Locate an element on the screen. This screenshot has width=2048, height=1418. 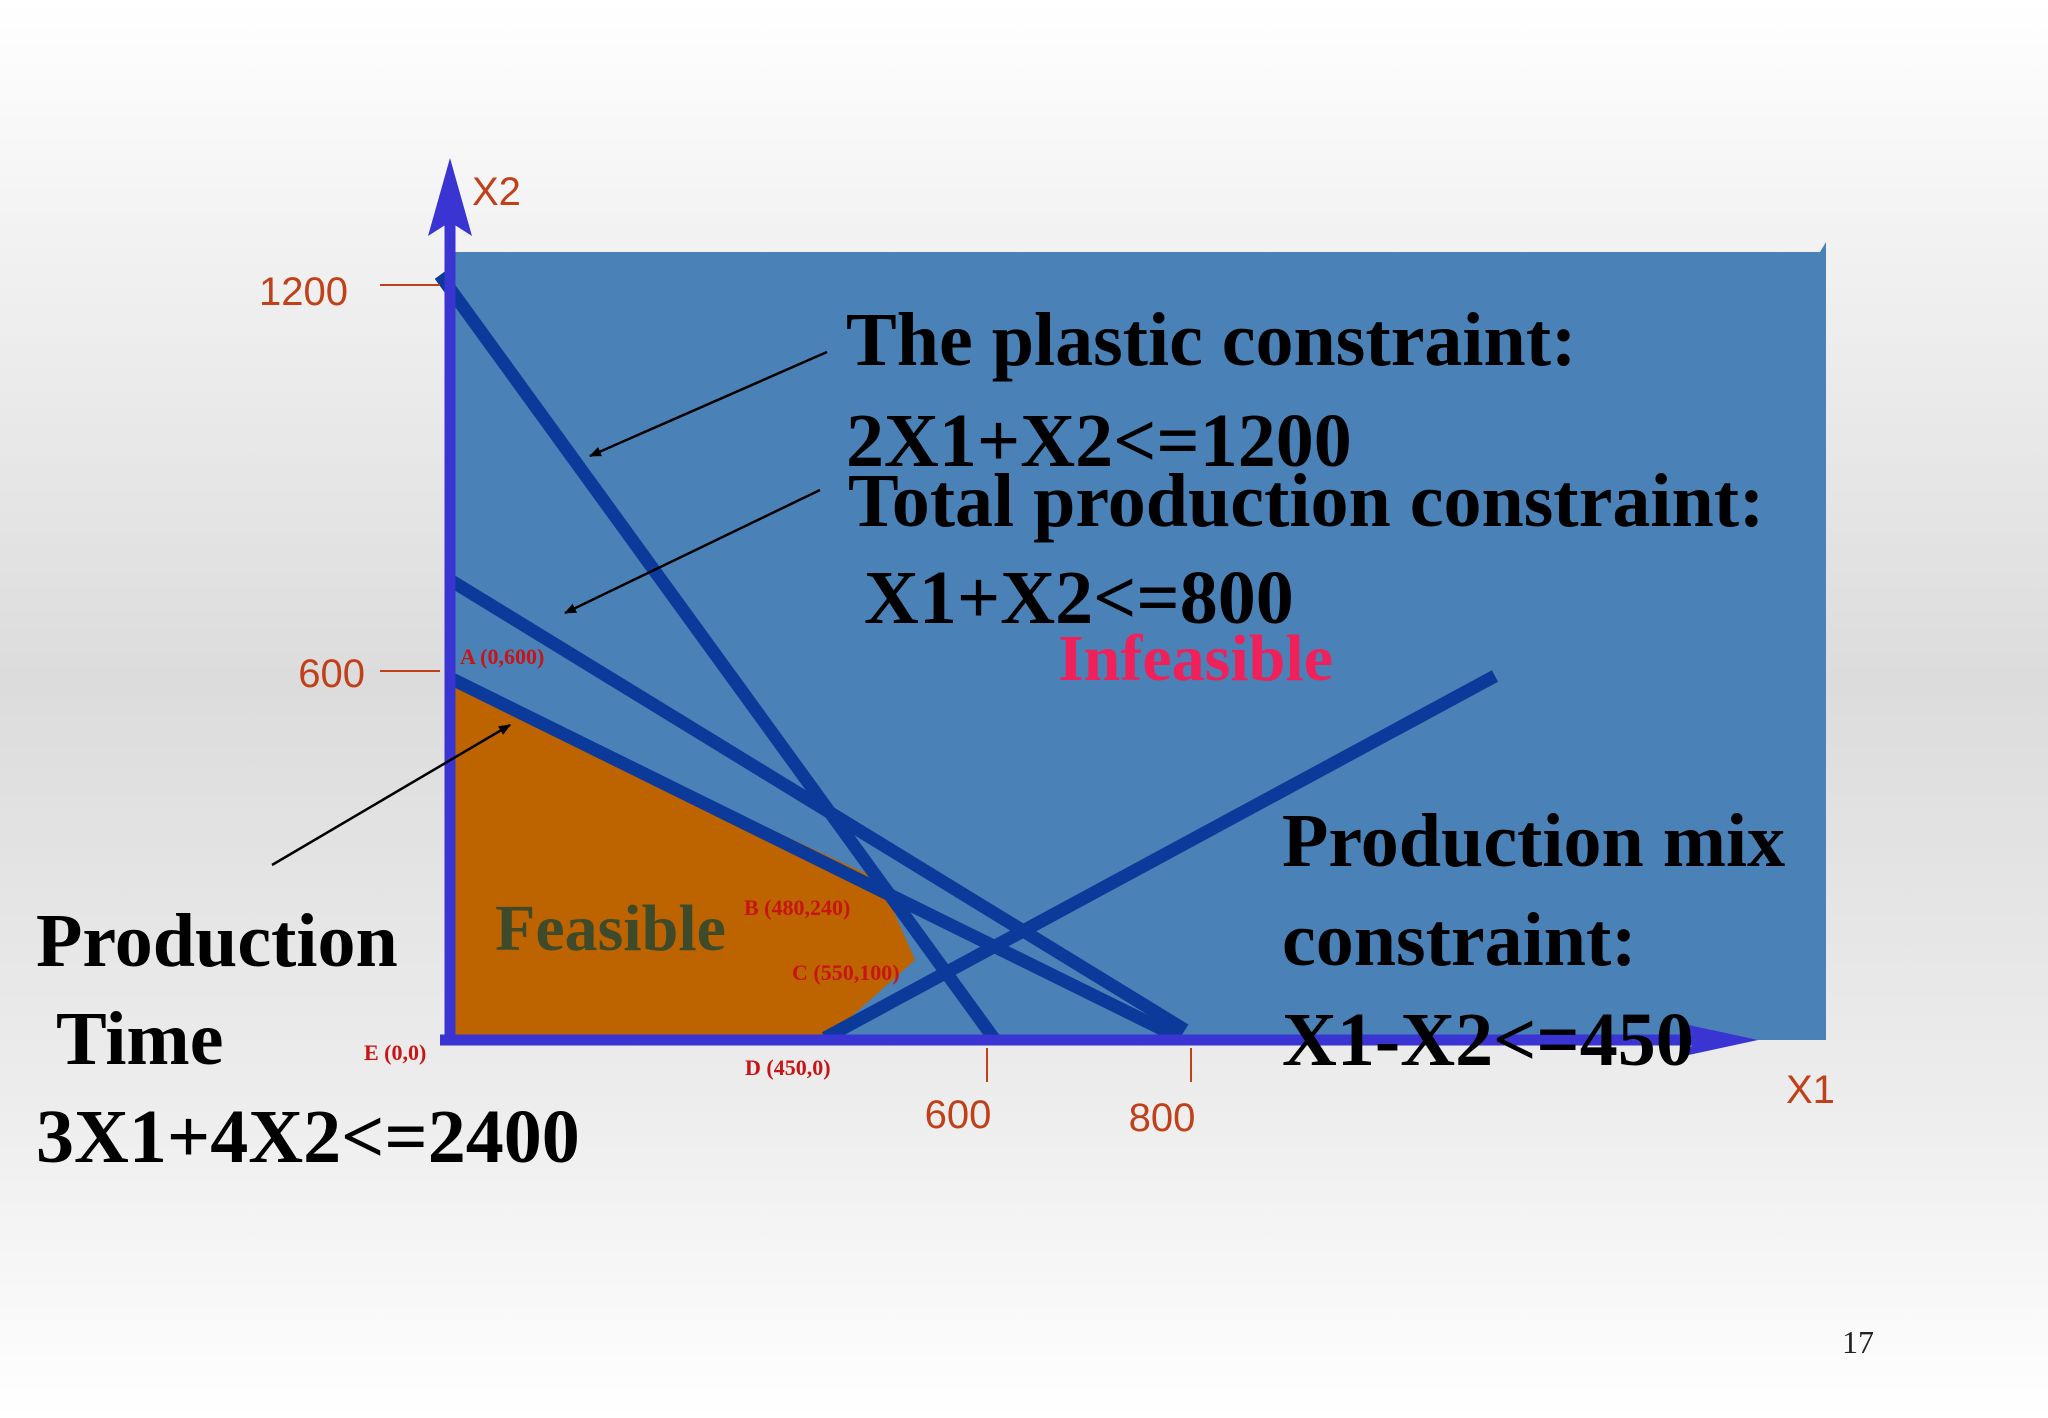
production-mix-constraint-formula: X1-X2<=450 is located at coordinates (1488, 1040).